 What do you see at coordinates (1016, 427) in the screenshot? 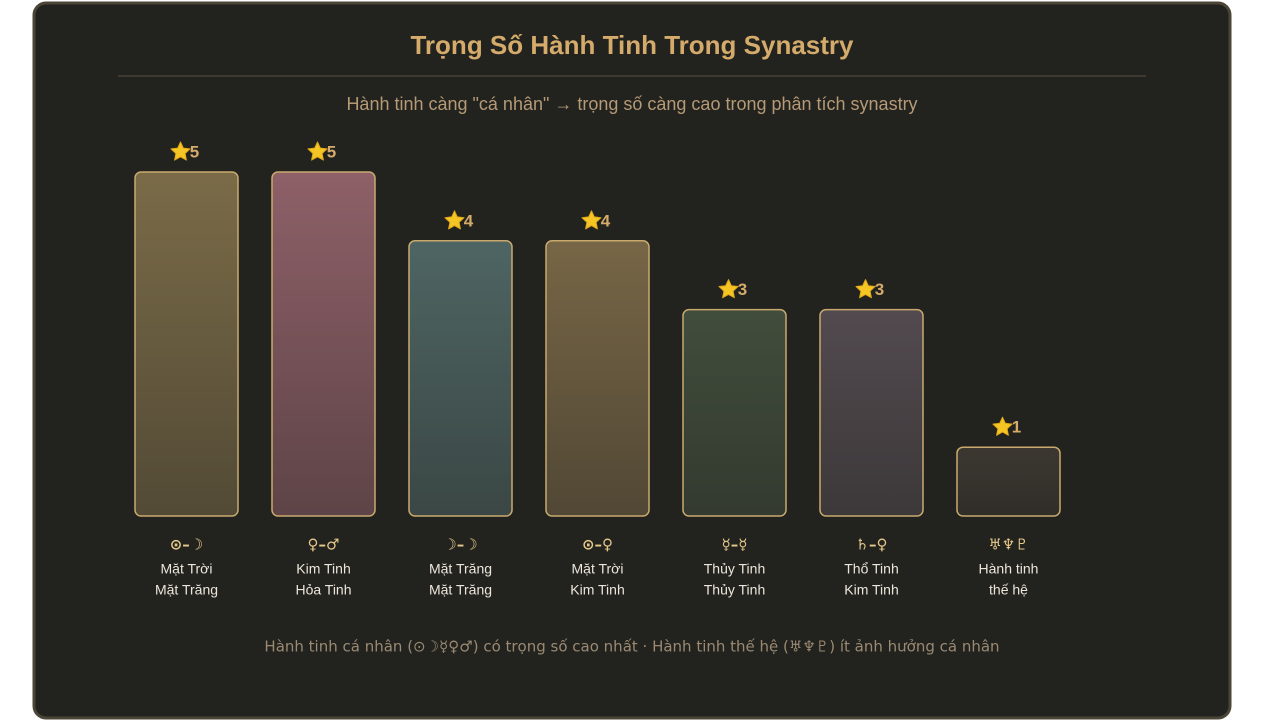
I see `value-label: 1` at bounding box center [1016, 427].